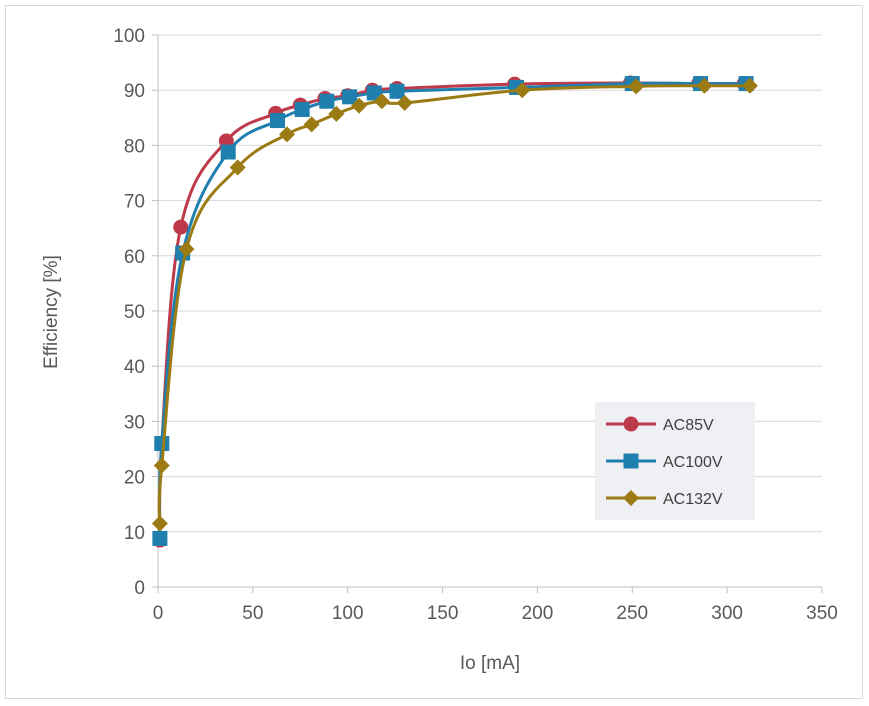 The image size is (869, 706). What do you see at coordinates (134, 478) in the screenshot?
I see `y-tick-label: 20` at bounding box center [134, 478].